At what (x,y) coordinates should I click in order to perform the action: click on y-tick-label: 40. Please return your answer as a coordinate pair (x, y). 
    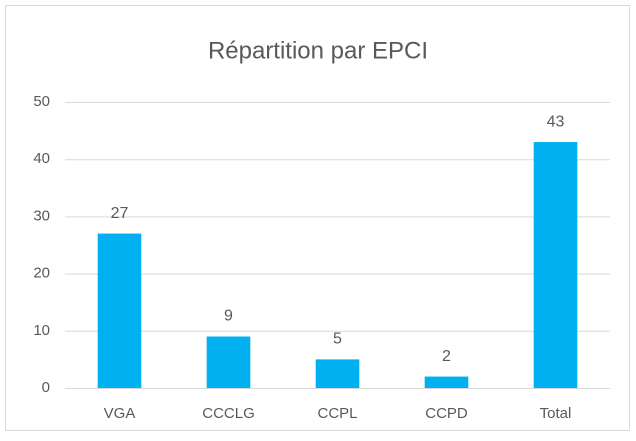
    Looking at the image, I should click on (41, 158).